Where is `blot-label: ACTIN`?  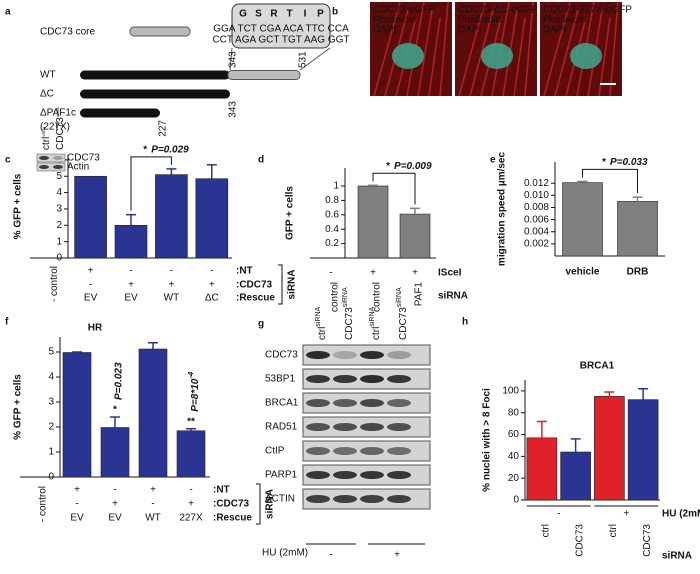
blot-label: ACTIN is located at coordinates (280, 499).